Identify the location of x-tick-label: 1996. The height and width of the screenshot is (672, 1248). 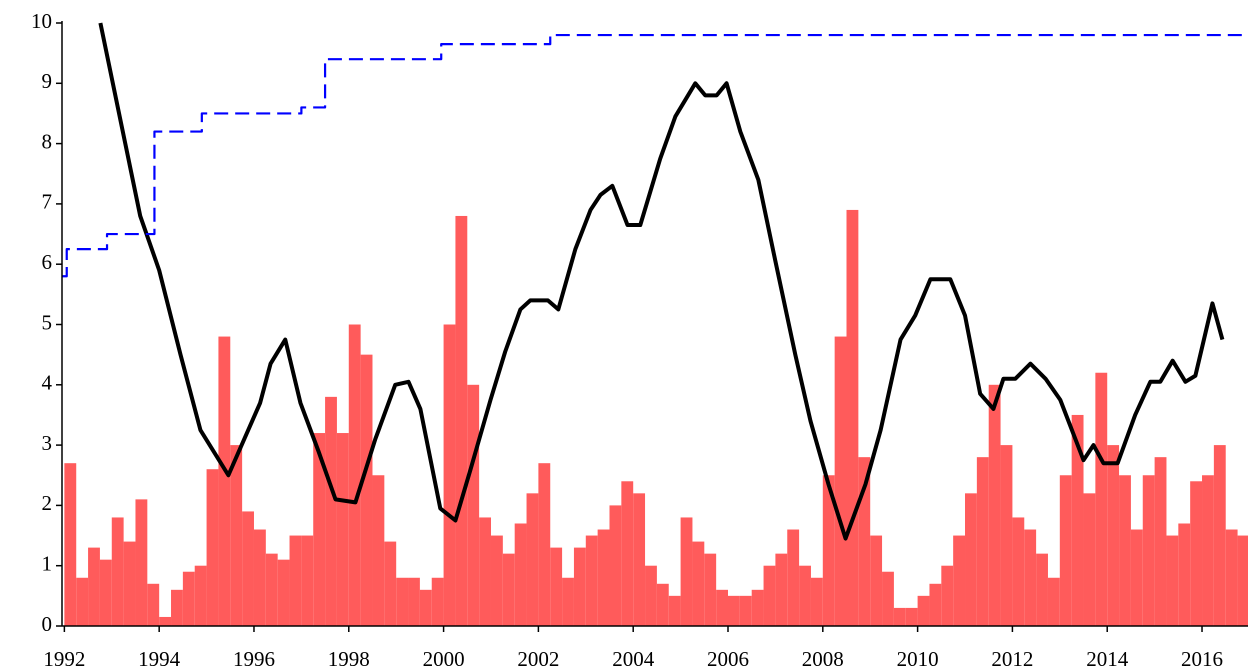
(254, 659).